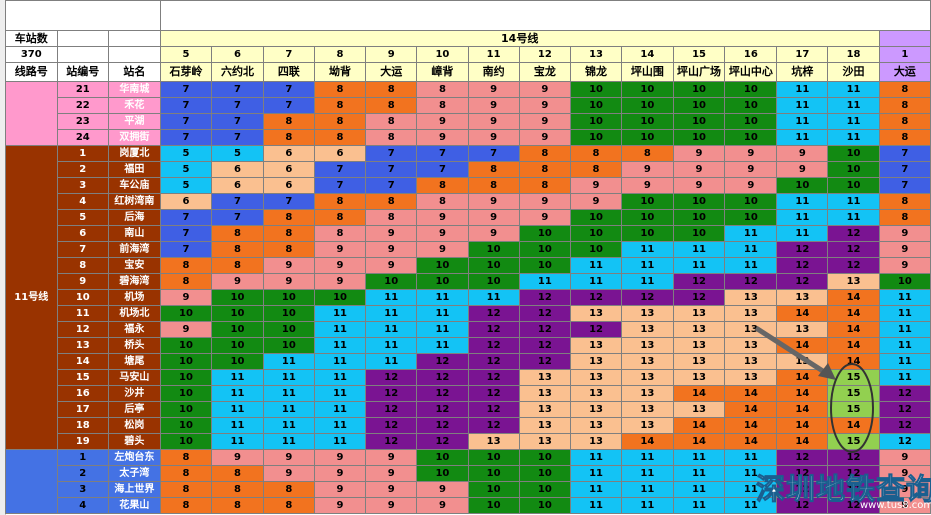 This screenshot has height=515, width=931. Describe the element at coordinates (134, 457) in the screenshot. I see `station-name-cell: 左炮台东` at that location.